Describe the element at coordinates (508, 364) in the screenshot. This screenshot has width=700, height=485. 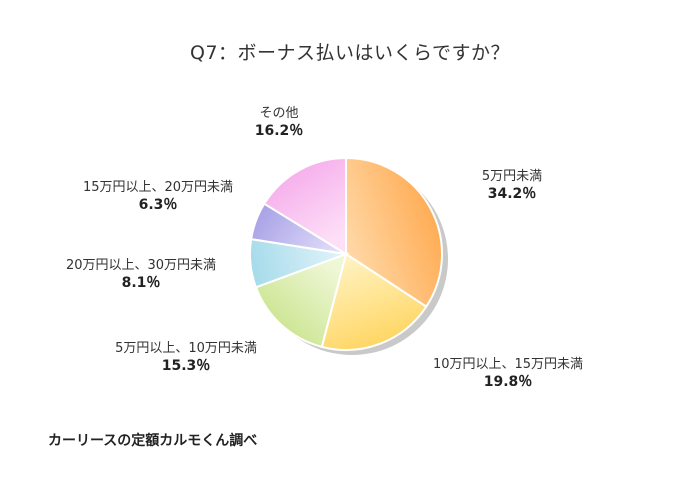
I see `slice-label: 10万円以上、15万円未満` at that location.